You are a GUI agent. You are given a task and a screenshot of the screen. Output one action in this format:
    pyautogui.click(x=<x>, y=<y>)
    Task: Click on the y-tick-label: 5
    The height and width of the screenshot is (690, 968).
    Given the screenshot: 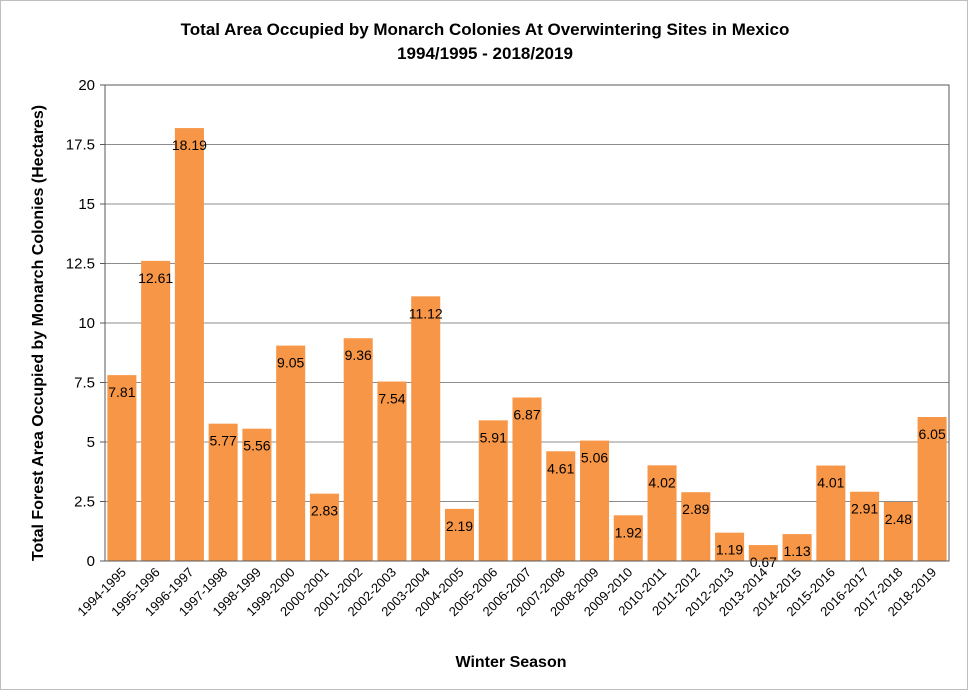 What is the action you would take?
    pyautogui.click(x=91, y=442)
    